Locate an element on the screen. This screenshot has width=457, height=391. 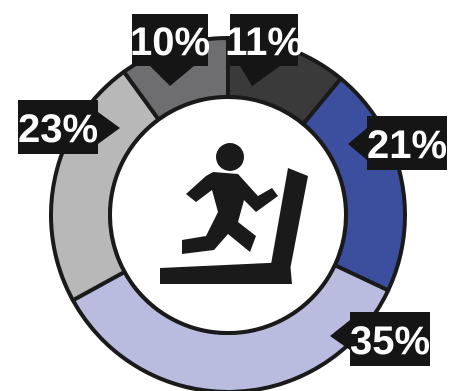
slice-label: 35% is located at coordinates (380, 339).